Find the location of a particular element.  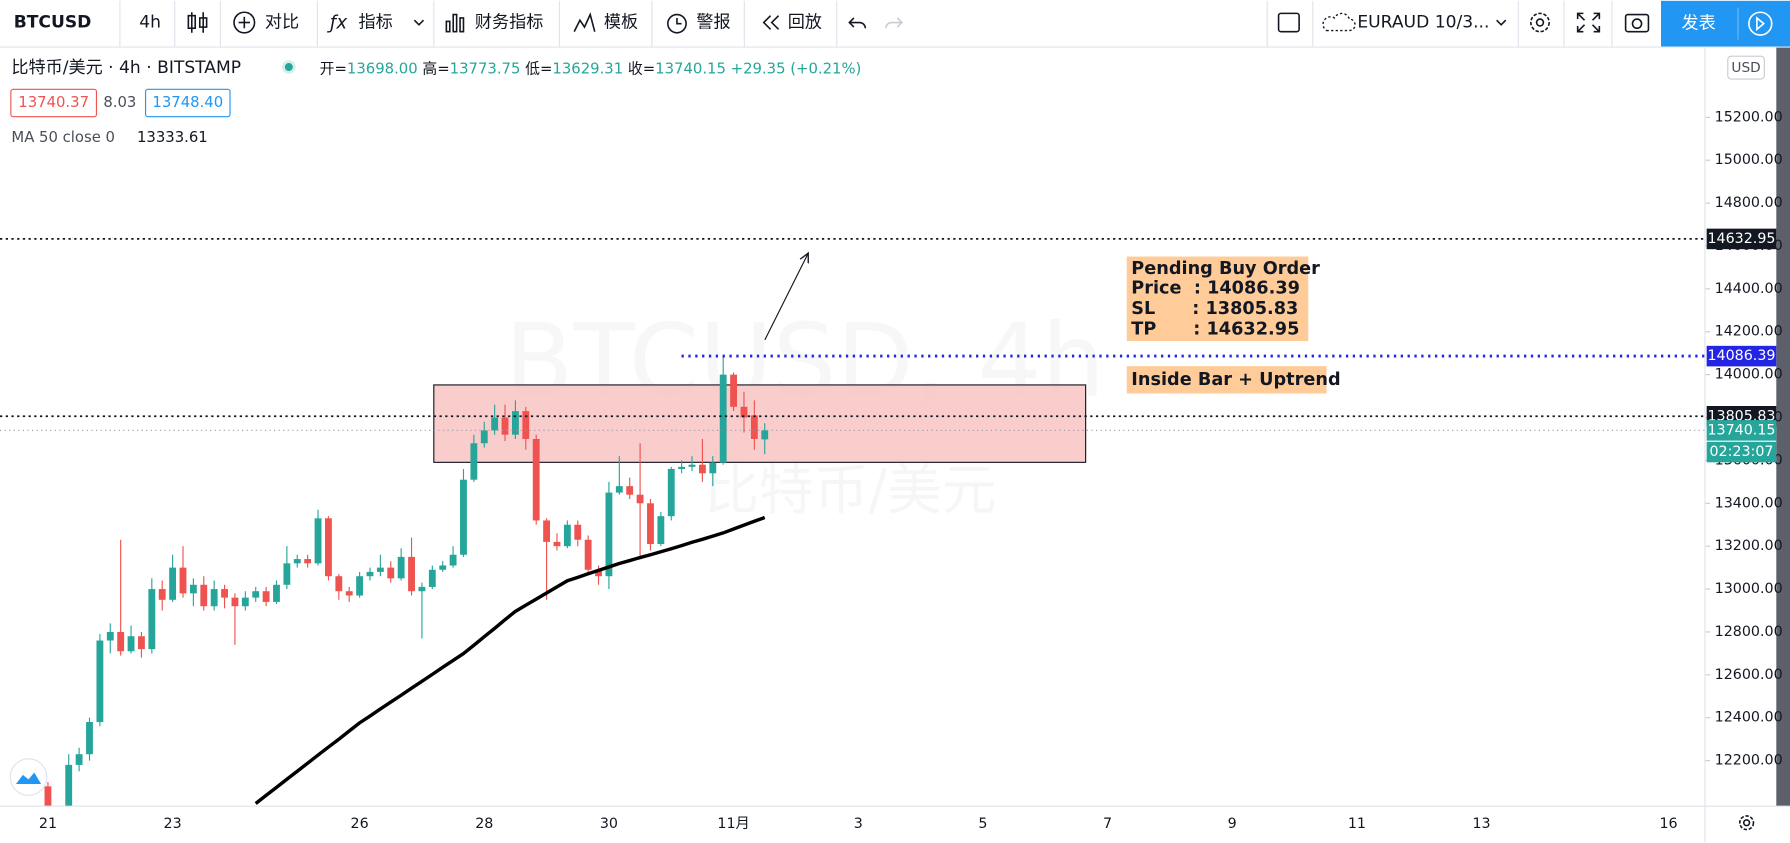

time-settings-icon is located at coordinates (1746, 823).